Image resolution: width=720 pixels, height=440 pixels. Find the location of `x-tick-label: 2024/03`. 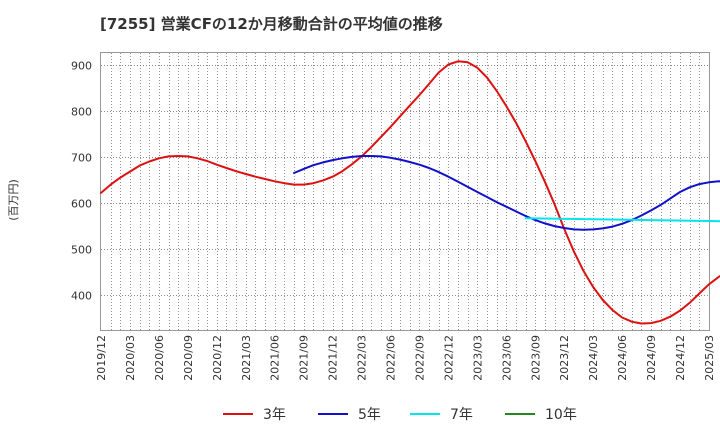

x-tick-label: 2024/03 is located at coordinates (593, 358).